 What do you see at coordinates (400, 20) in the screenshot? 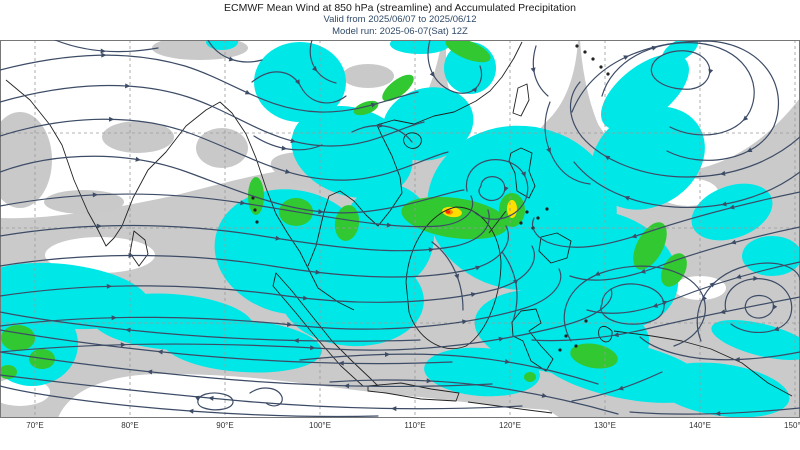
I see `valid-period: Valid from 2025/06/07 to 2025/06/12` at bounding box center [400, 20].